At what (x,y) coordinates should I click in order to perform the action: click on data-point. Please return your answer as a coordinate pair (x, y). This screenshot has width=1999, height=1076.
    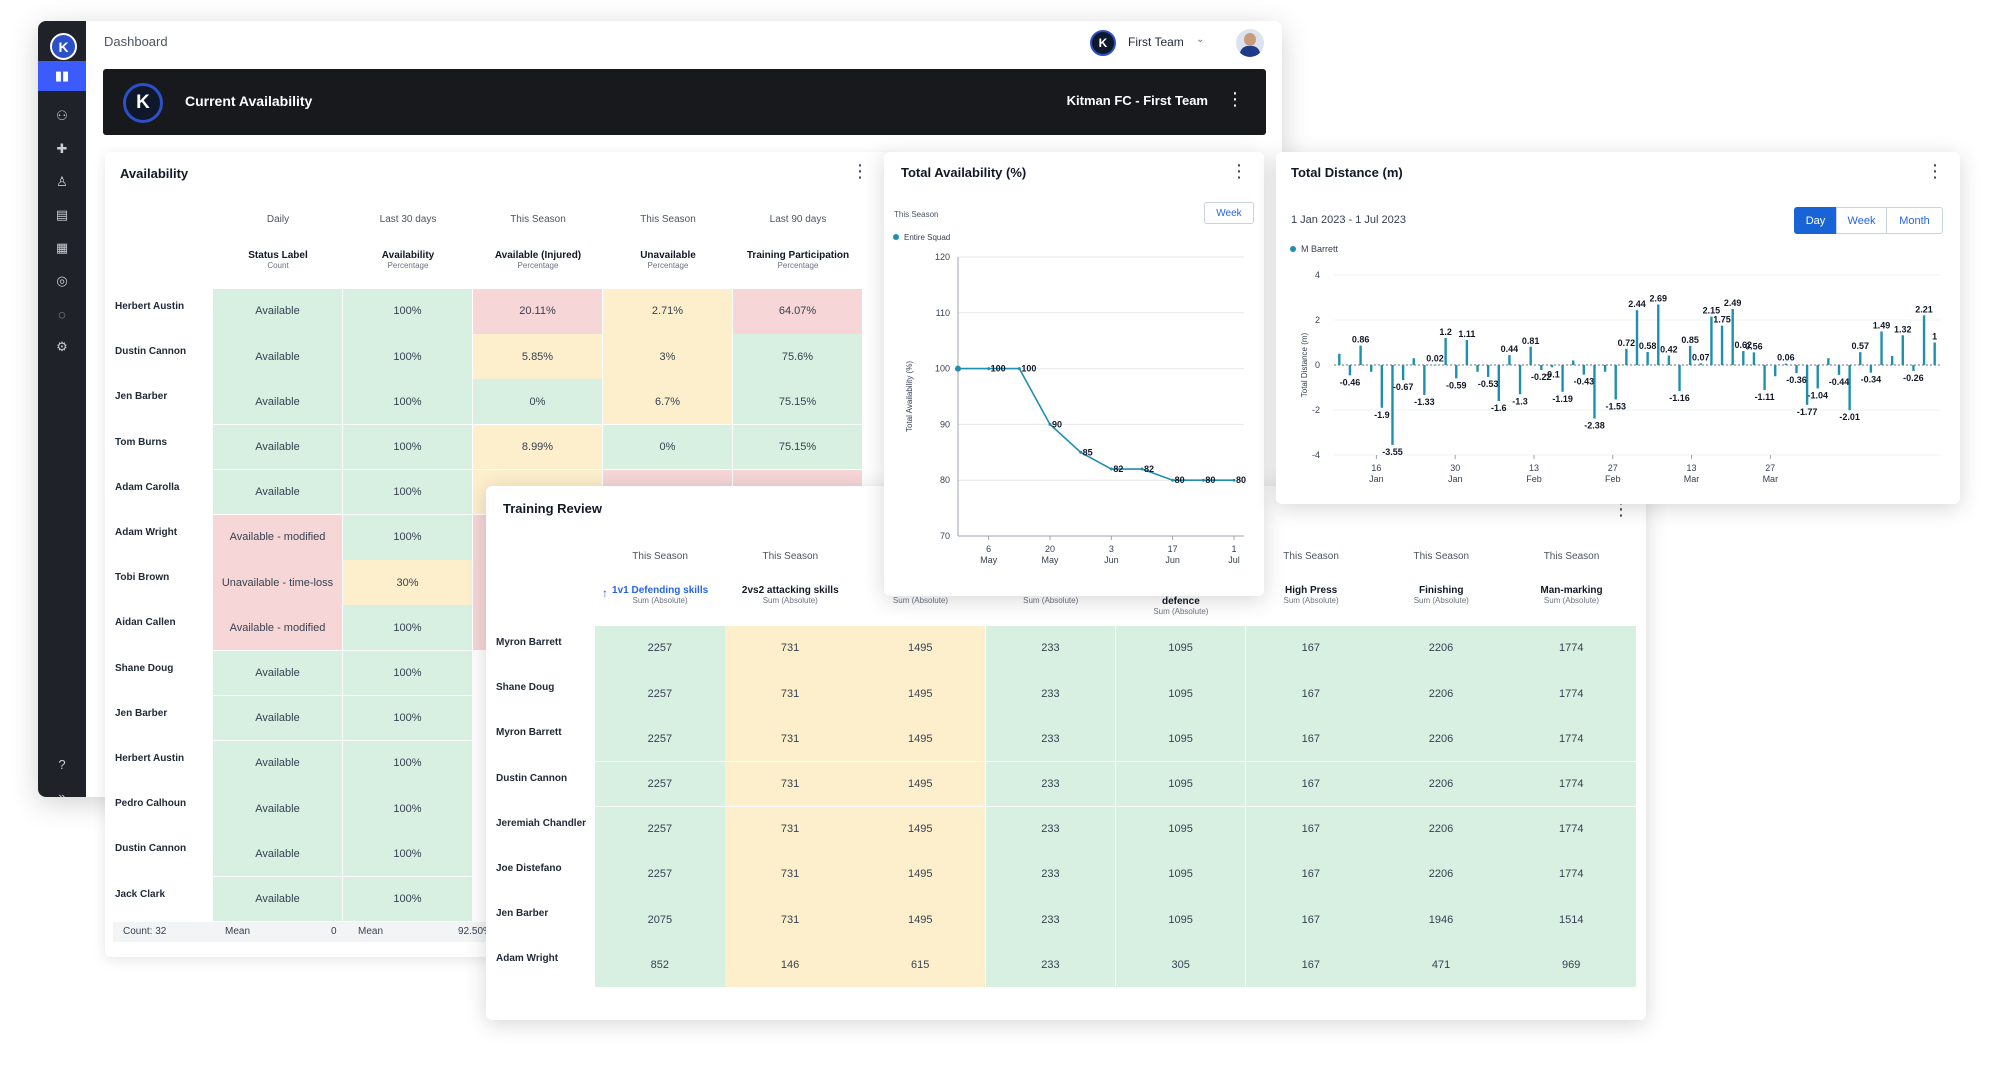
    Looking at the image, I should click on (1019, 369).